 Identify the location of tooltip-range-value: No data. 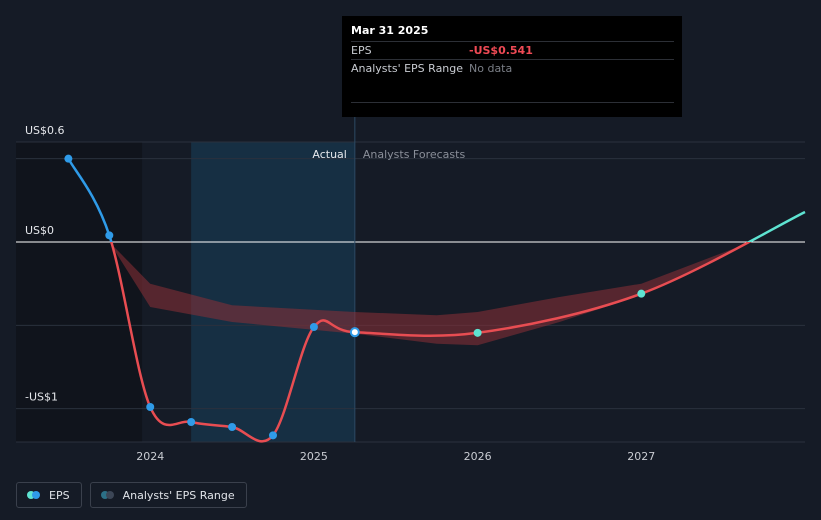
(491, 68).